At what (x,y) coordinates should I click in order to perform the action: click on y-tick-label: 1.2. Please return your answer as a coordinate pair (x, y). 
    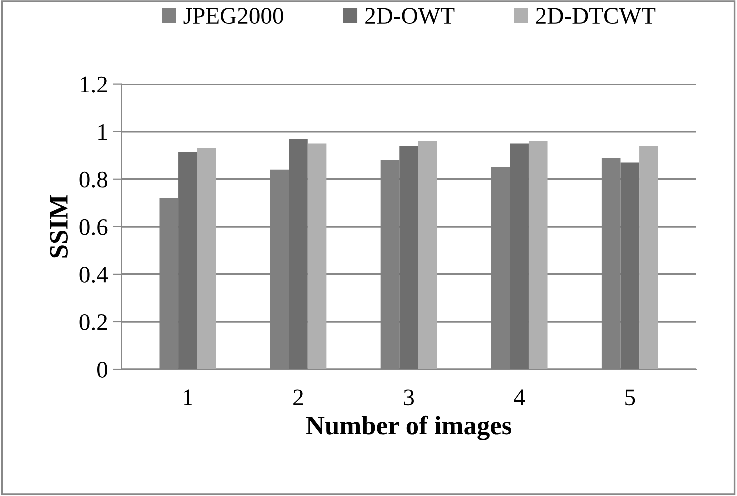
    Looking at the image, I should click on (94, 84).